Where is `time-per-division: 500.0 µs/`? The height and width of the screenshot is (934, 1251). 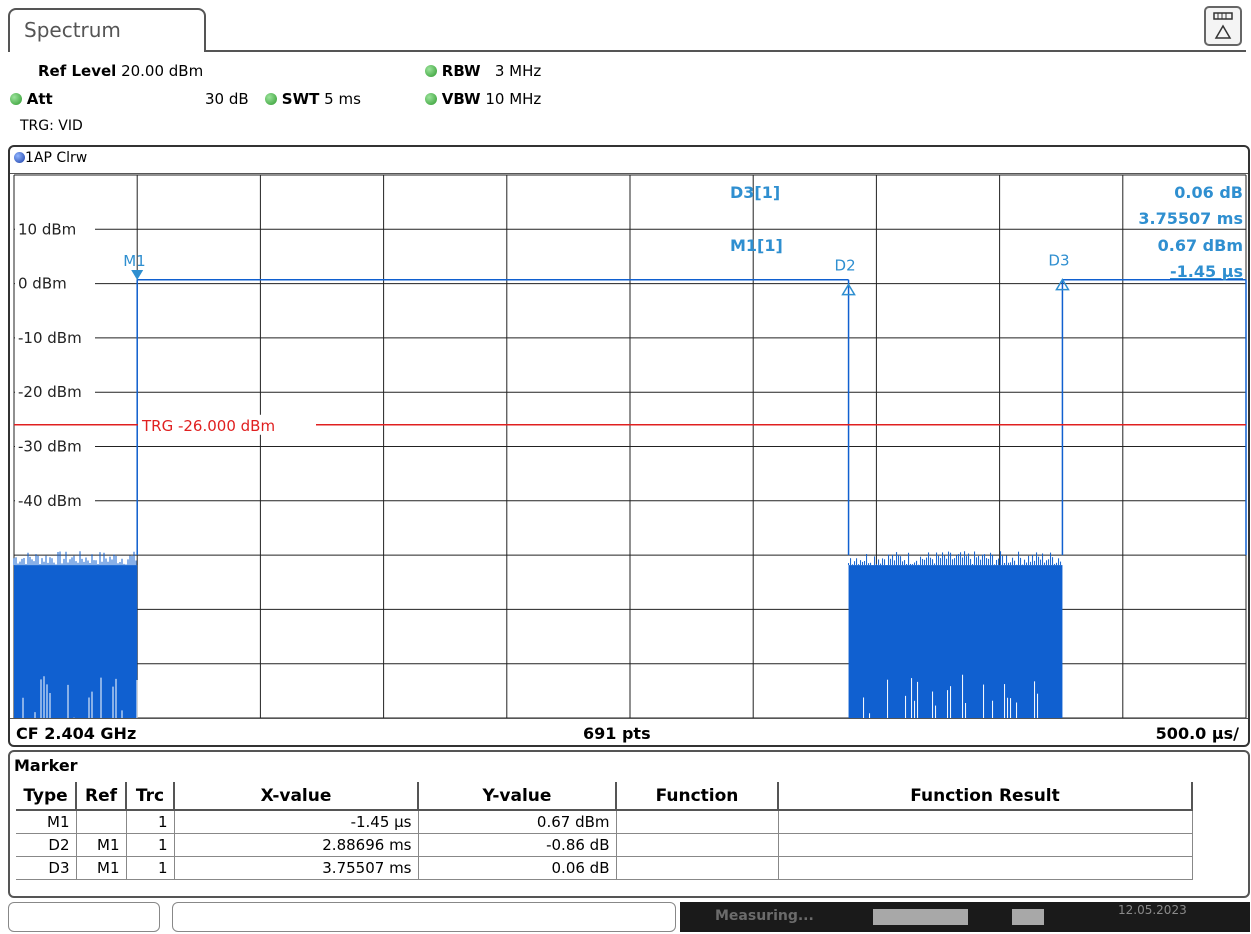 time-per-division: 500.0 µs/ is located at coordinates (1197, 733).